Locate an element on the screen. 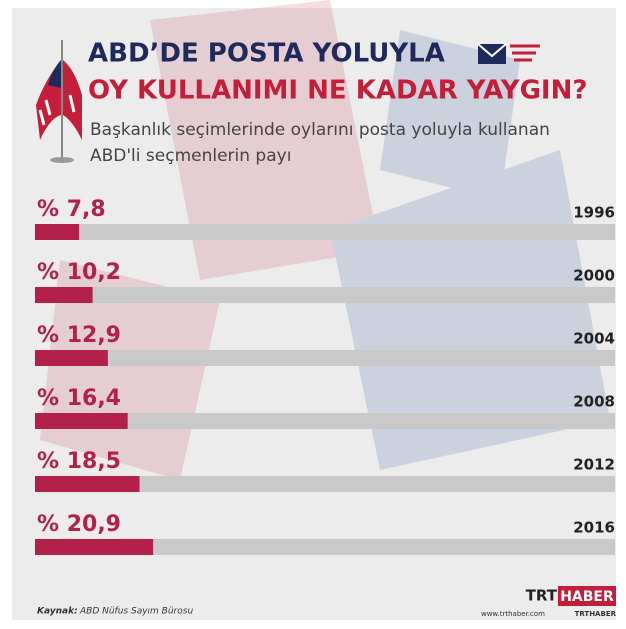 The width and height of the screenshot is (626, 629). logo-trt: TRT is located at coordinates (542, 596).